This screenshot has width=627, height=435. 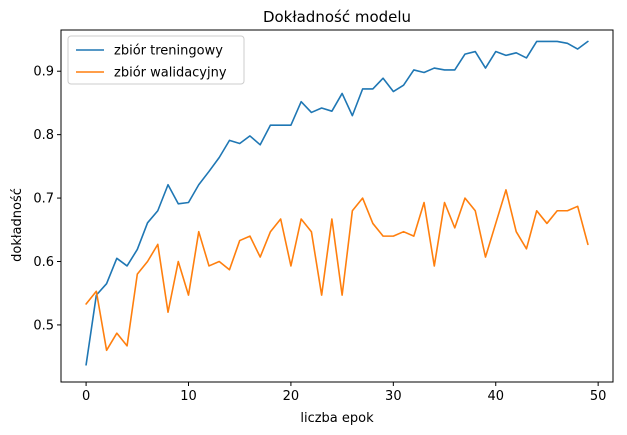 I want to click on x-tick-label: 0, so click(x=86, y=396).